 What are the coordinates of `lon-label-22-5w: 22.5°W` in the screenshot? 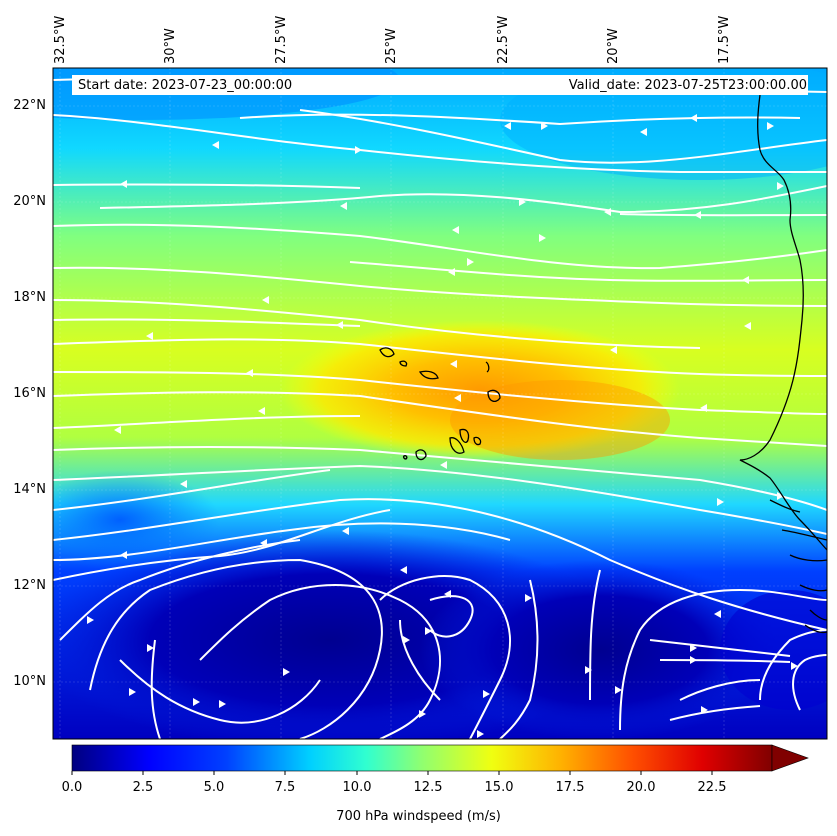 It's located at (503, 39).